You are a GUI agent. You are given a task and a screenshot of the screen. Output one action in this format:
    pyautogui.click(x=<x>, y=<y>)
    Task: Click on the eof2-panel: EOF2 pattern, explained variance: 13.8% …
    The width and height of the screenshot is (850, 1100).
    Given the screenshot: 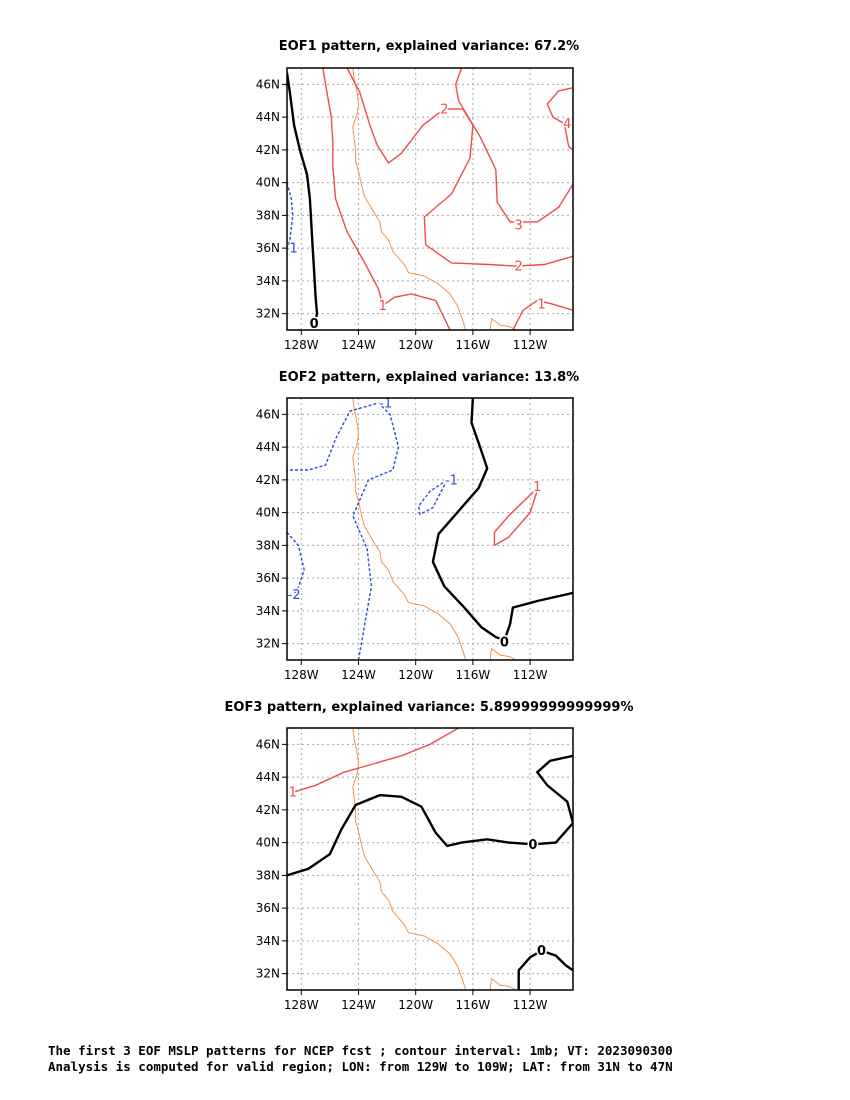 What is the action you would take?
    pyautogui.click(x=417, y=526)
    